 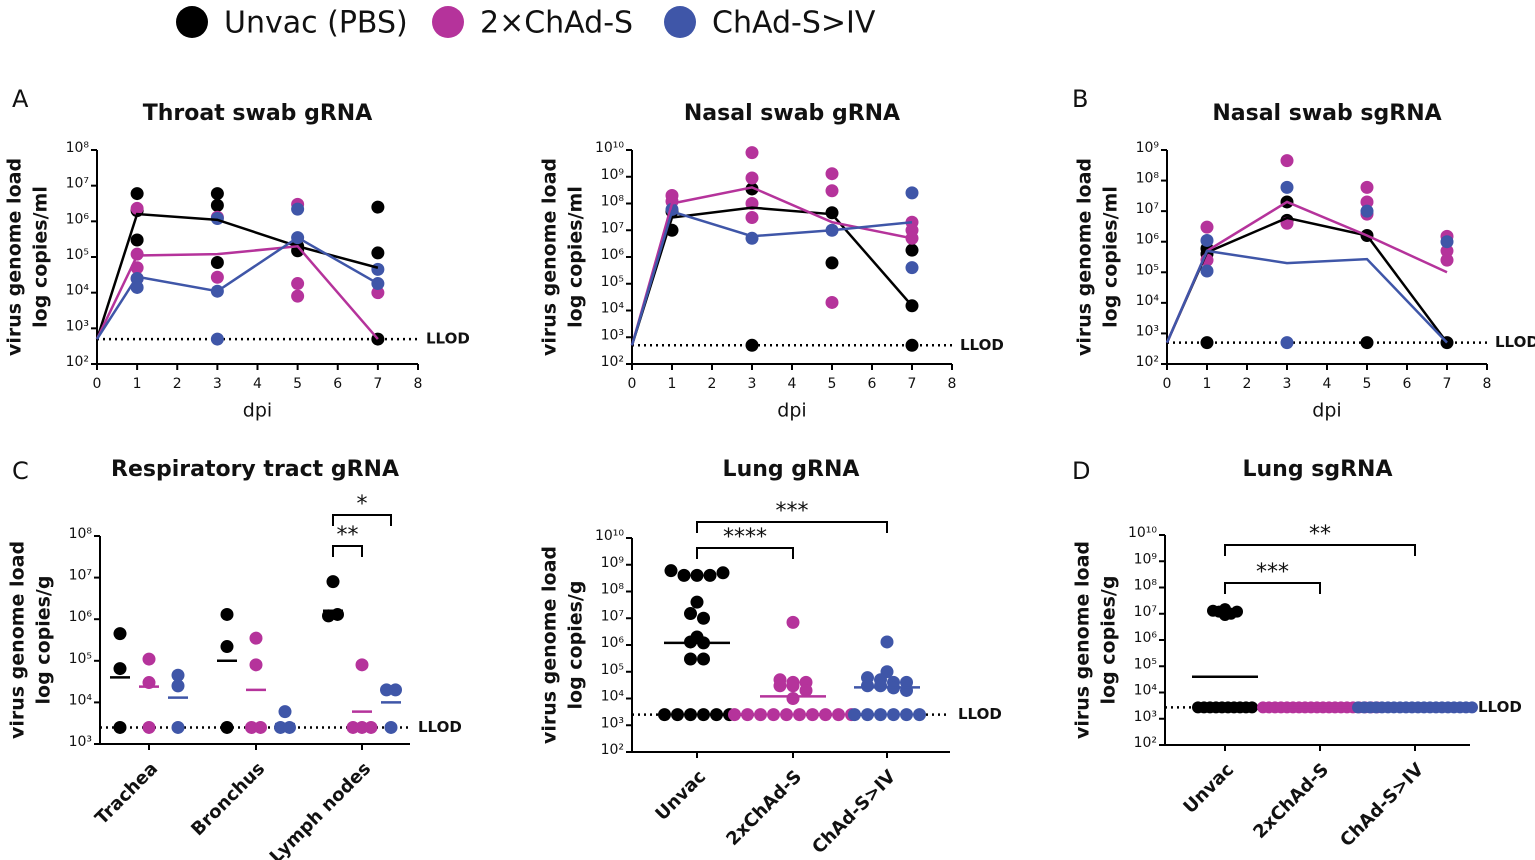 I want to click on y-tick-label: 10¹⁰, so click(x=1142, y=533).